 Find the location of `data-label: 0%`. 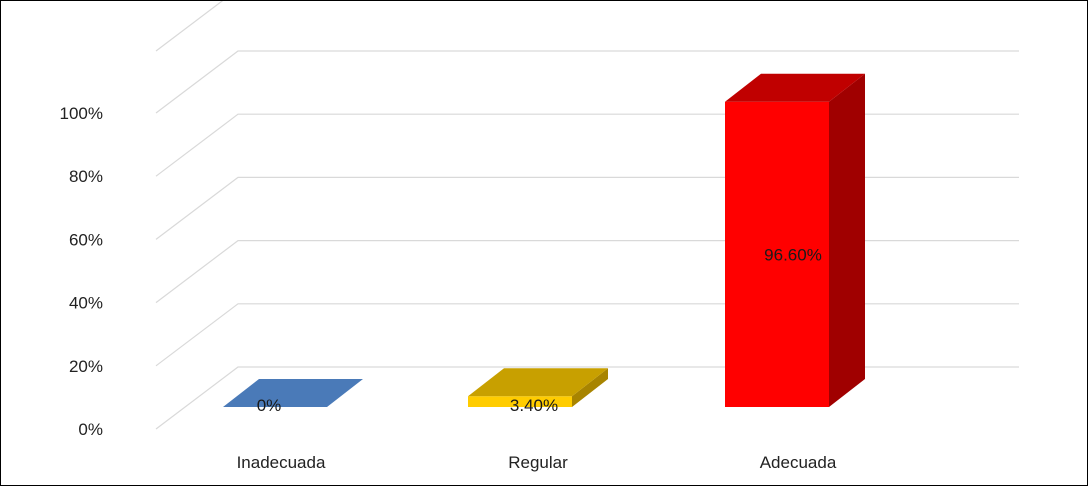

data-label: 0% is located at coordinates (269, 405).